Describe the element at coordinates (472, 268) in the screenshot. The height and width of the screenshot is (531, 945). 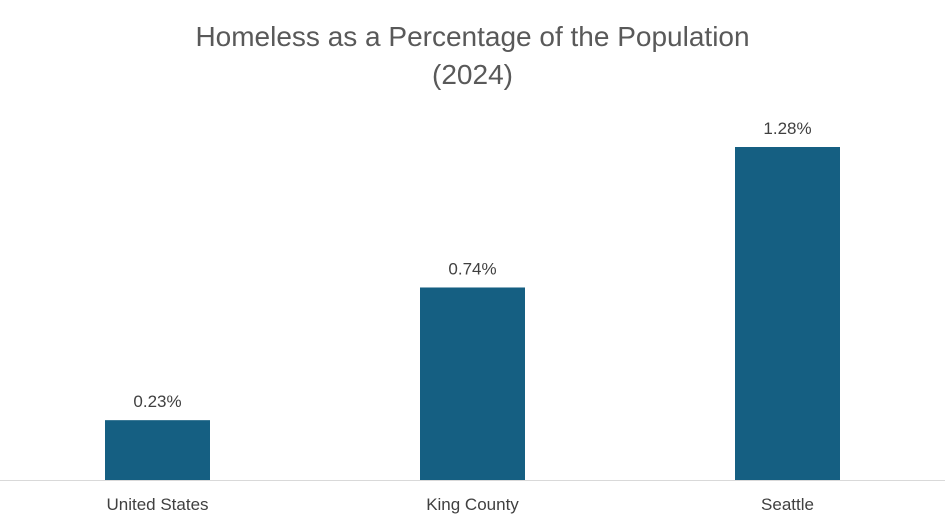
I see `data-label: 0.74%` at that location.